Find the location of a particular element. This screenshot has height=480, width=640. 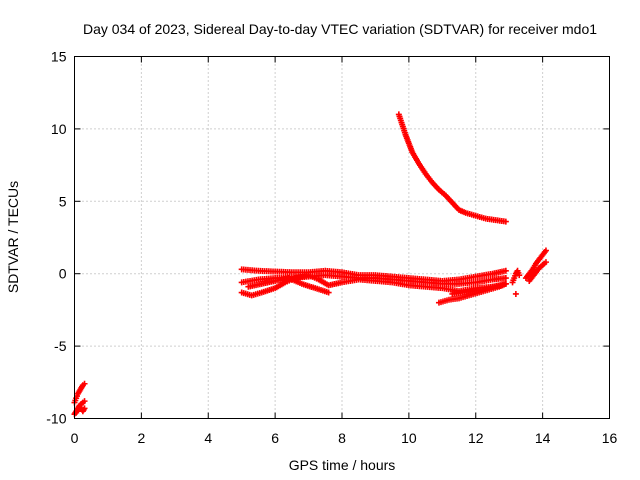

y-tick-label: 0 is located at coordinates (63, 274).